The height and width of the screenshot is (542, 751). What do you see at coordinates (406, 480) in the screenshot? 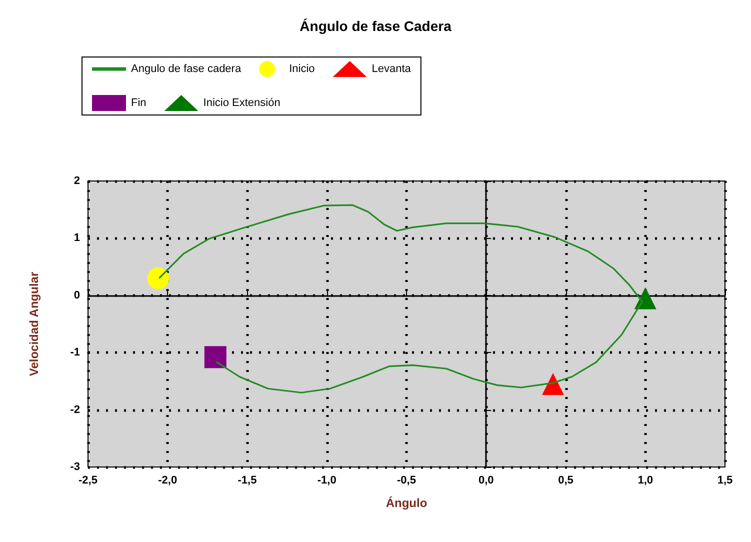
I see `x-tick-label: -0,5` at bounding box center [406, 480].